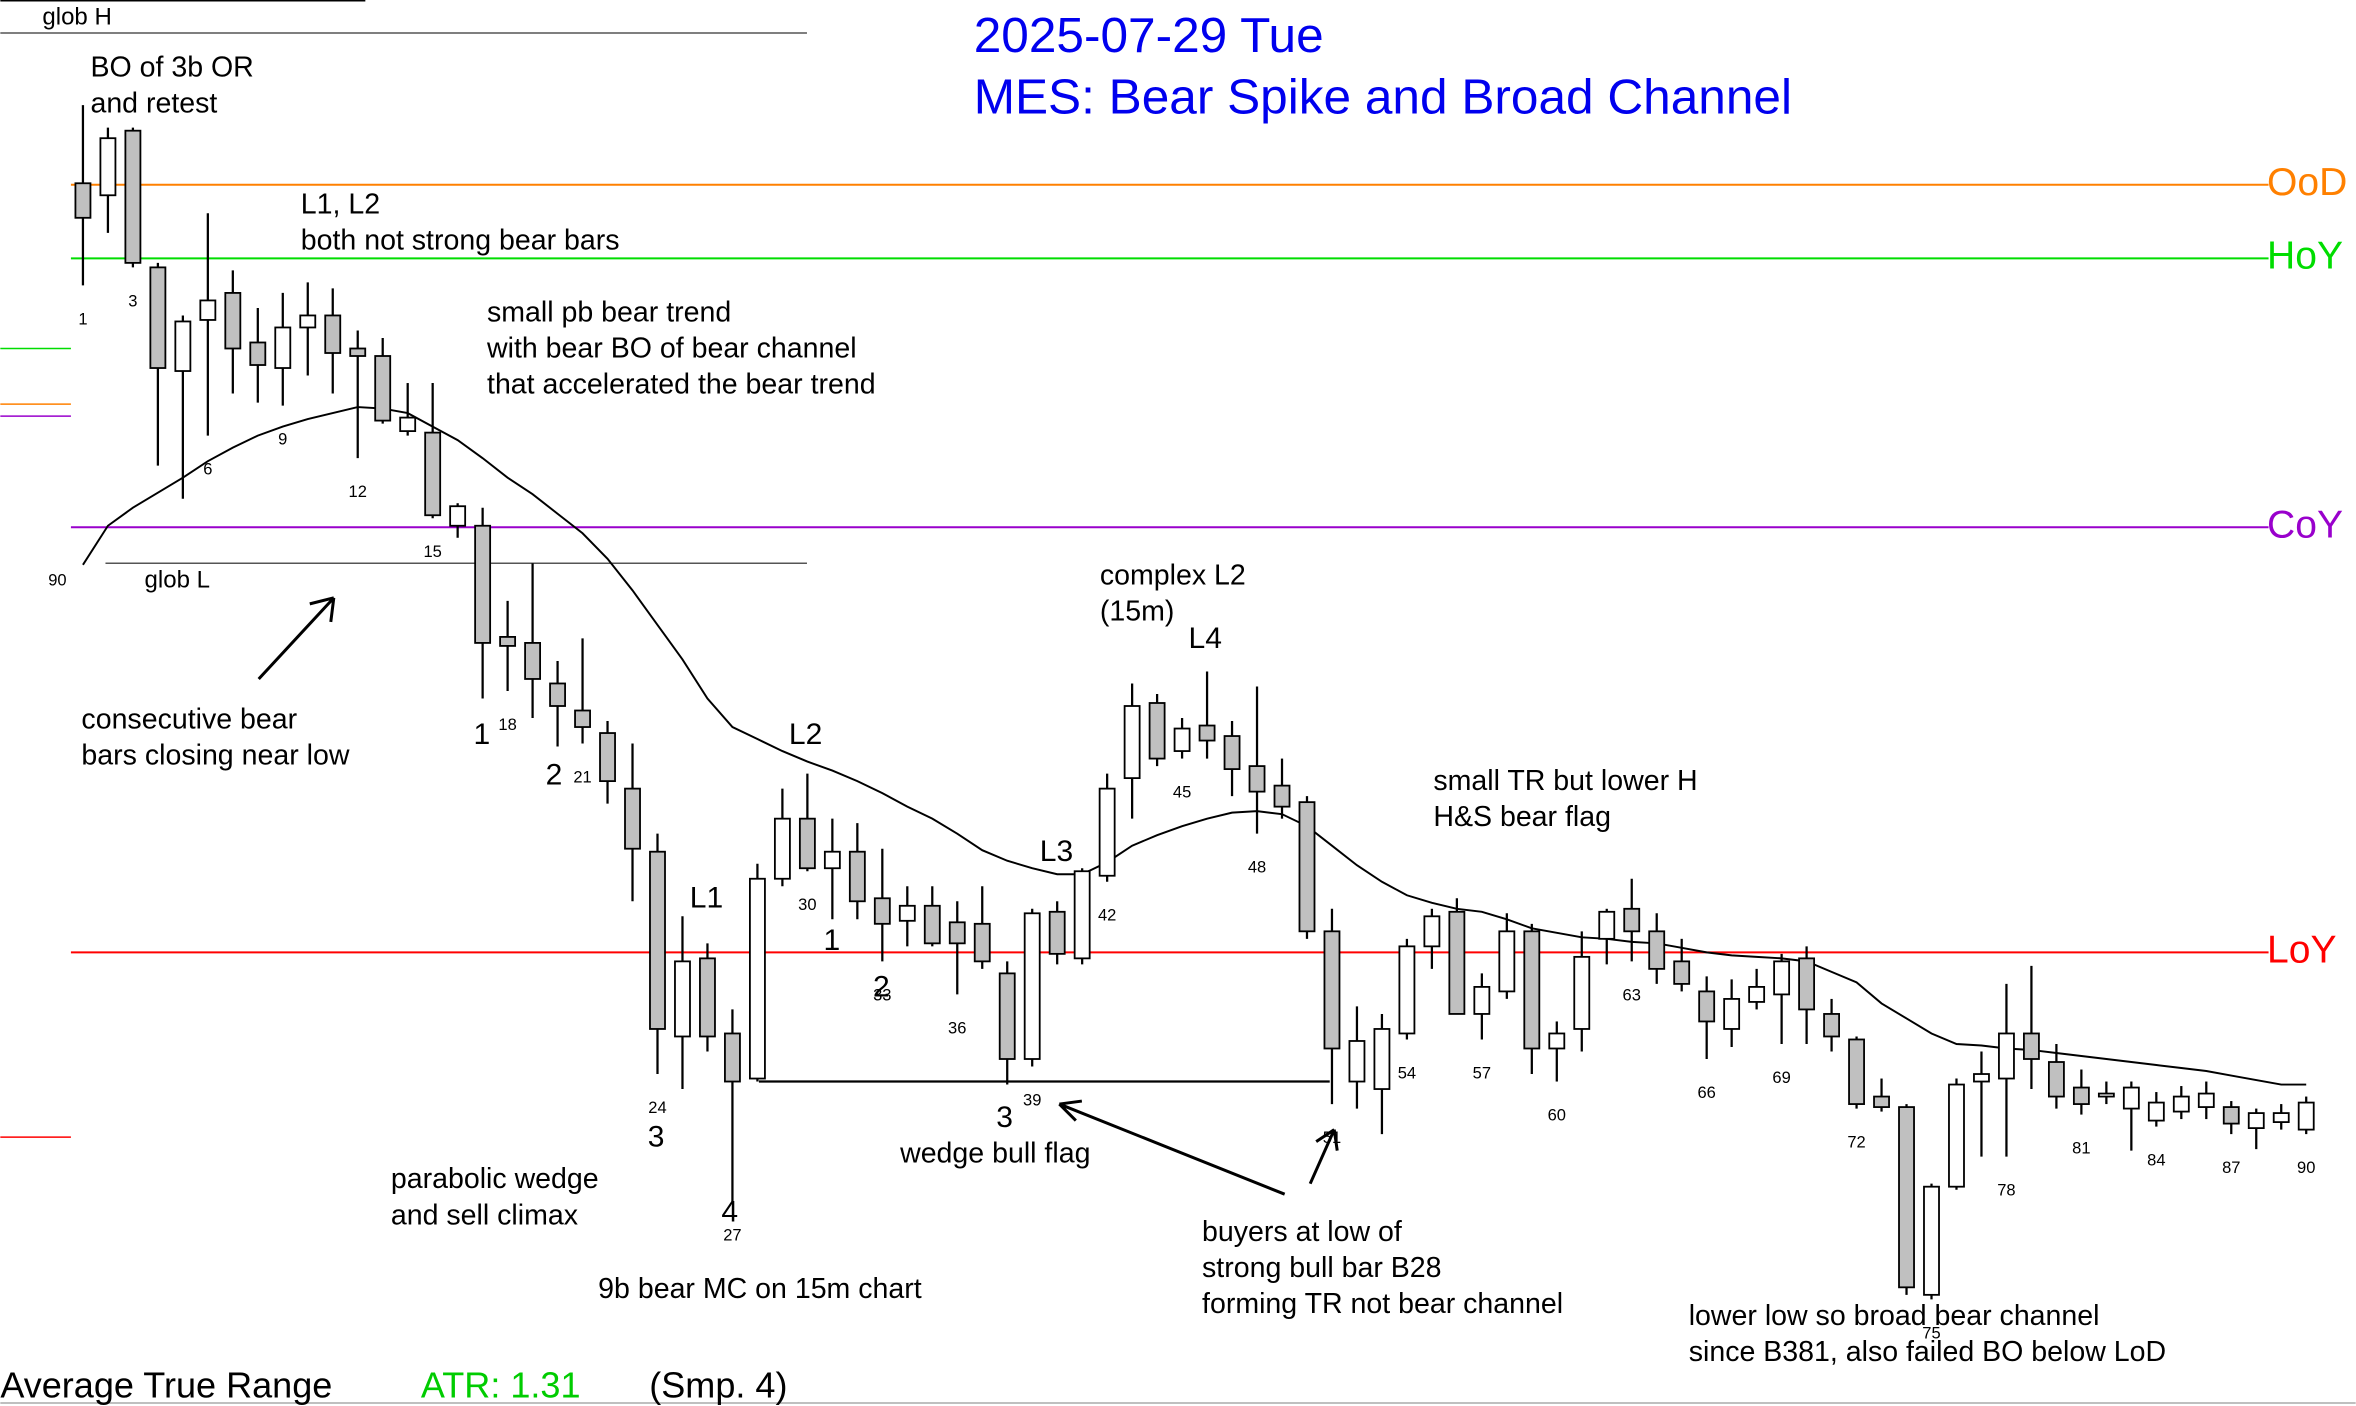 The image size is (2356, 1406). What do you see at coordinates (132, 300) in the screenshot?
I see `bar-number: 3` at bounding box center [132, 300].